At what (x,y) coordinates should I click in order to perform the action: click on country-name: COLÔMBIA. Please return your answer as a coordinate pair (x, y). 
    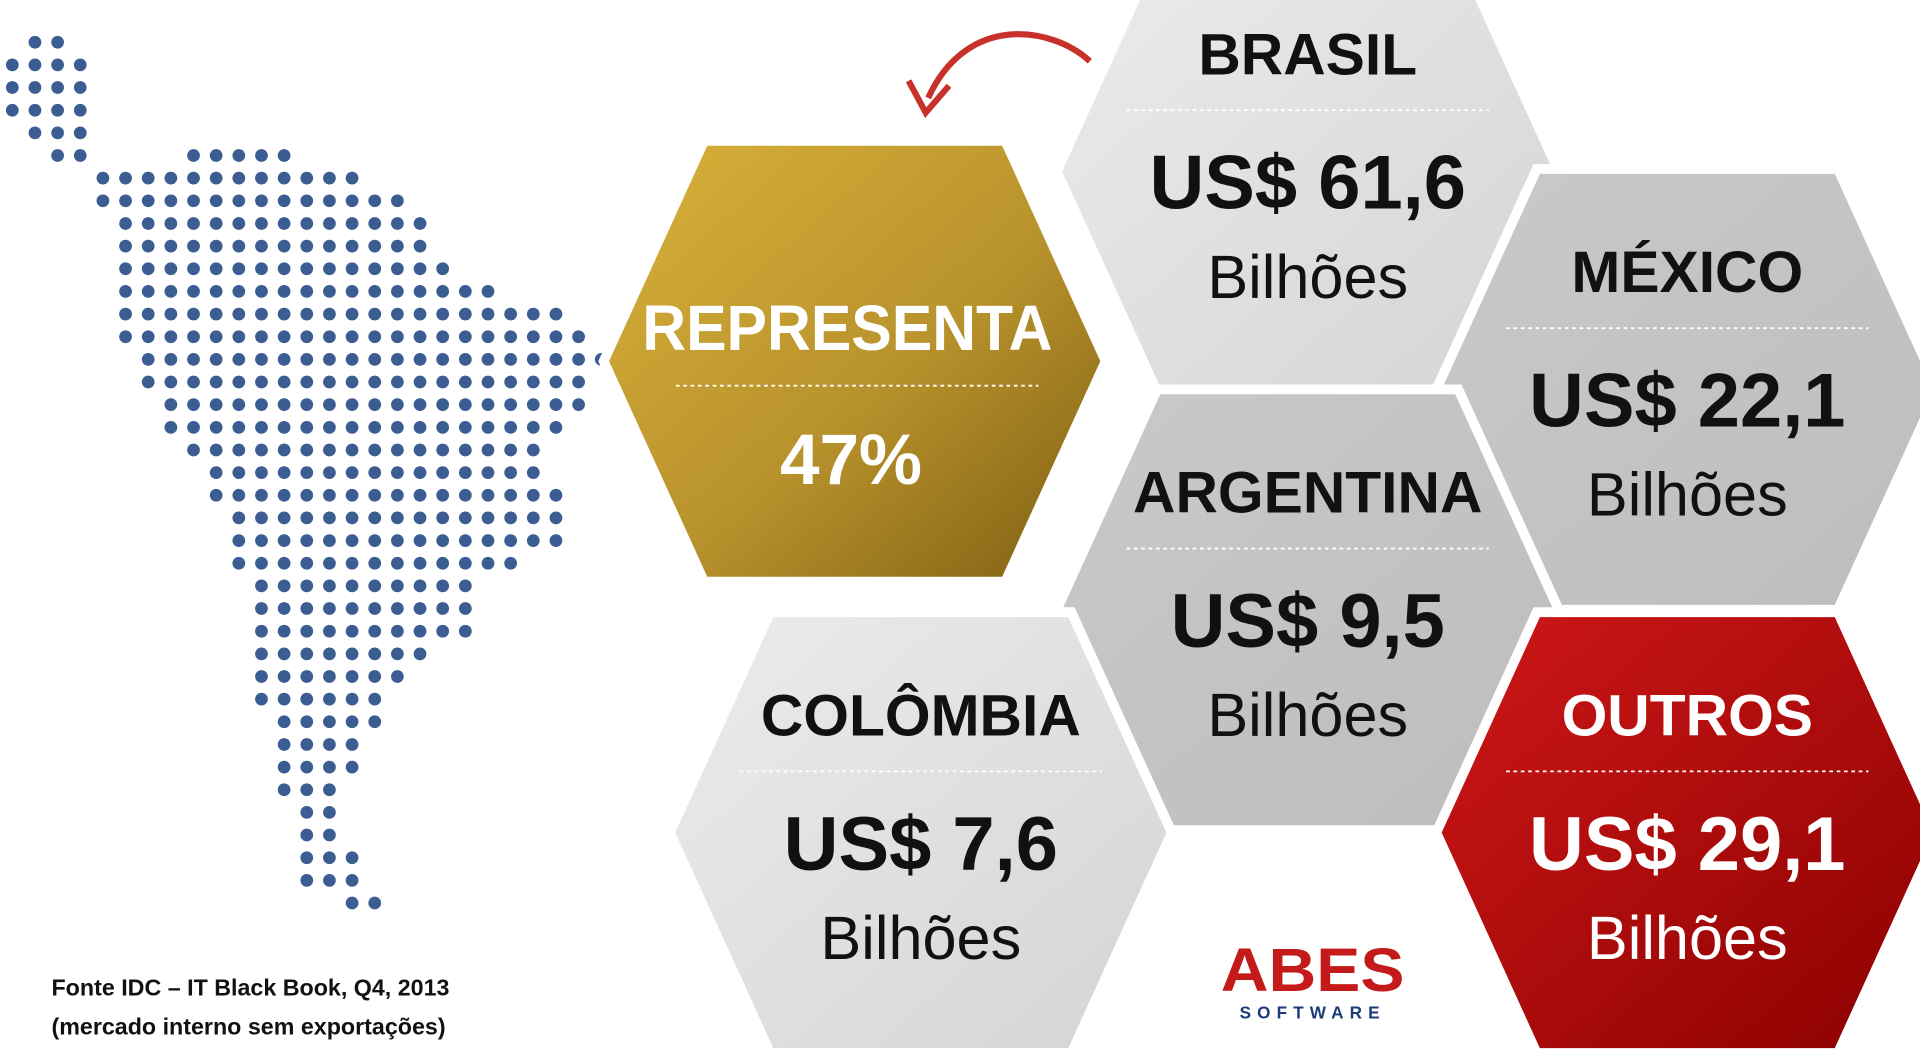
    Looking at the image, I should click on (921, 714).